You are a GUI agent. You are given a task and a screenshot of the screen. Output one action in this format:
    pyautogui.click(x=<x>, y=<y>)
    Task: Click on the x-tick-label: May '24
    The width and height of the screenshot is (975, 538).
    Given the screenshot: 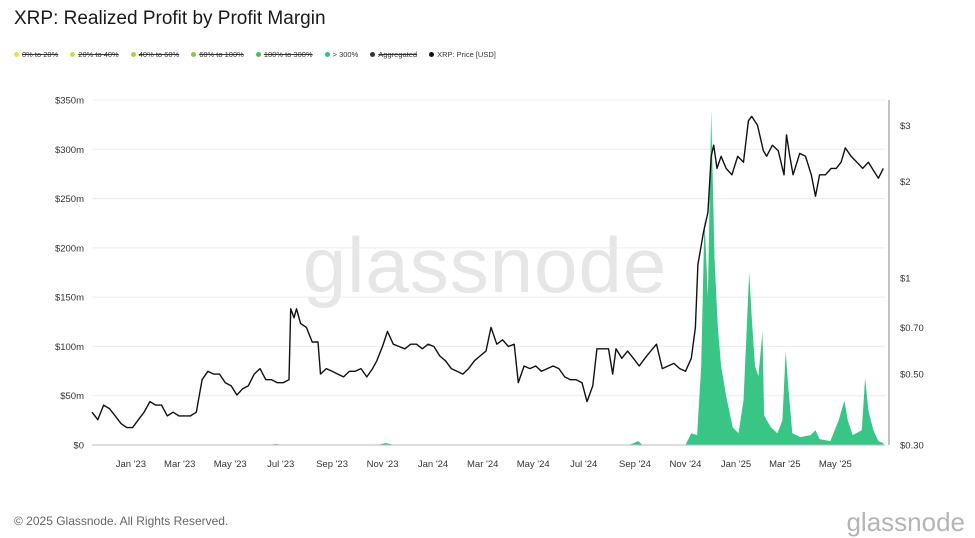 What is the action you would take?
    pyautogui.click(x=533, y=464)
    